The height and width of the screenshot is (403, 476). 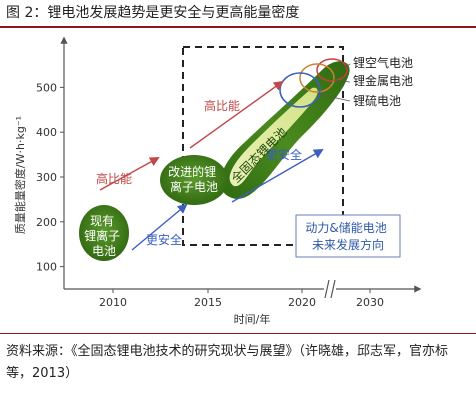 What do you see at coordinates (284, 154) in the screenshot?
I see `arrow-label-safer-2: 更安全` at bounding box center [284, 154].